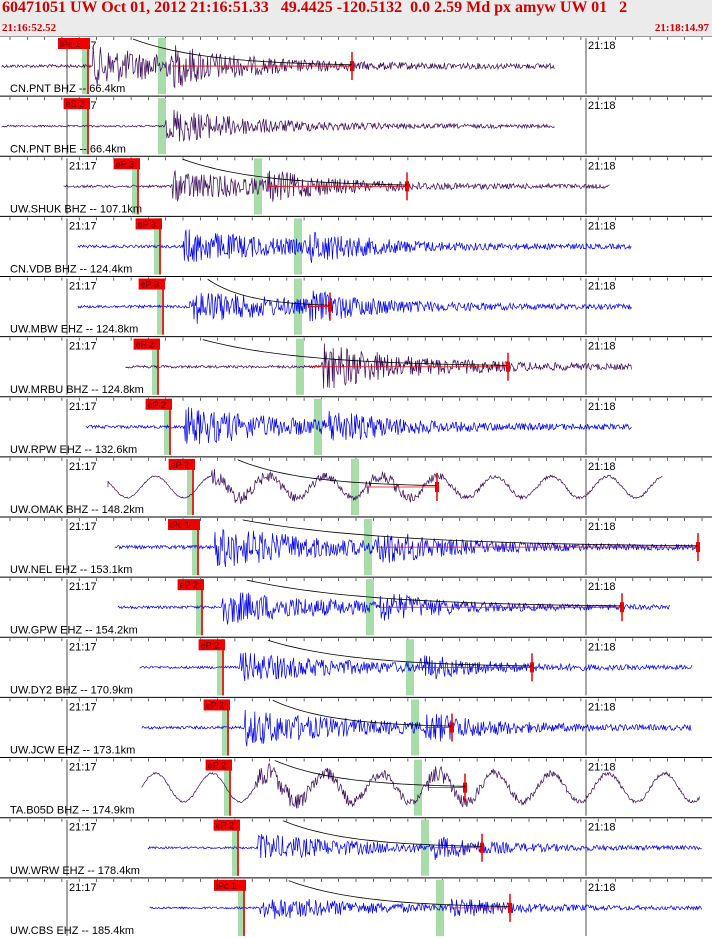 Image resolution: width=712 pixels, height=938 pixels. What do you see at coordinates (77, 510) in the screenshot?
I see `station-label: UW.OMAK BHZ -- 148.2km` at bounding box center [77, 510].